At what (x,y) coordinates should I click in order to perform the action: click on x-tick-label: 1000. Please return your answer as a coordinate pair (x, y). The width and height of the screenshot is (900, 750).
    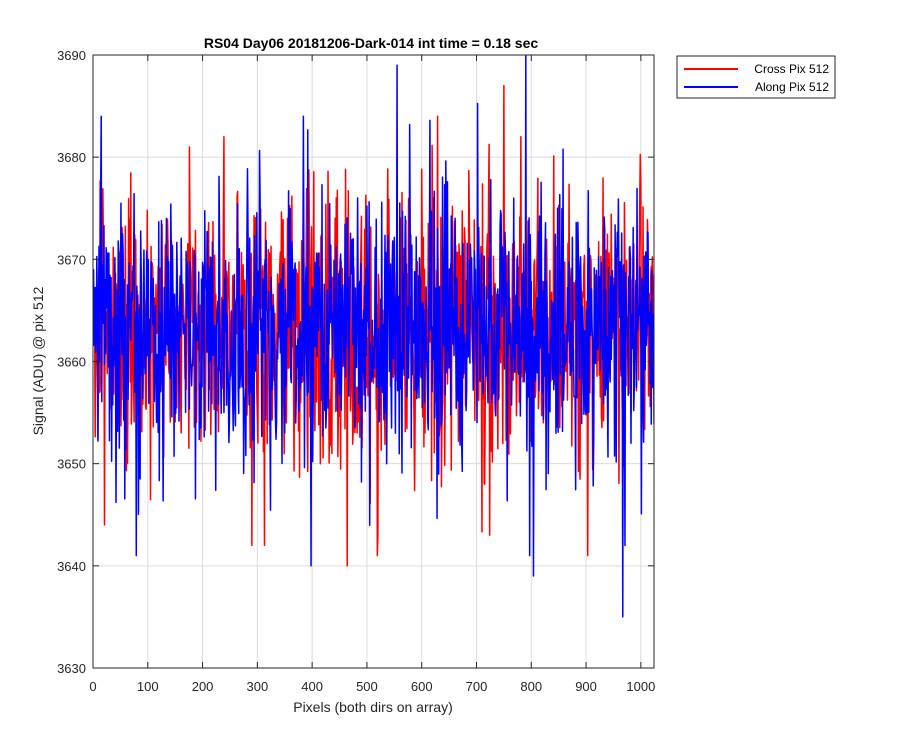
    Looking at the image, I should click on (640, 686).